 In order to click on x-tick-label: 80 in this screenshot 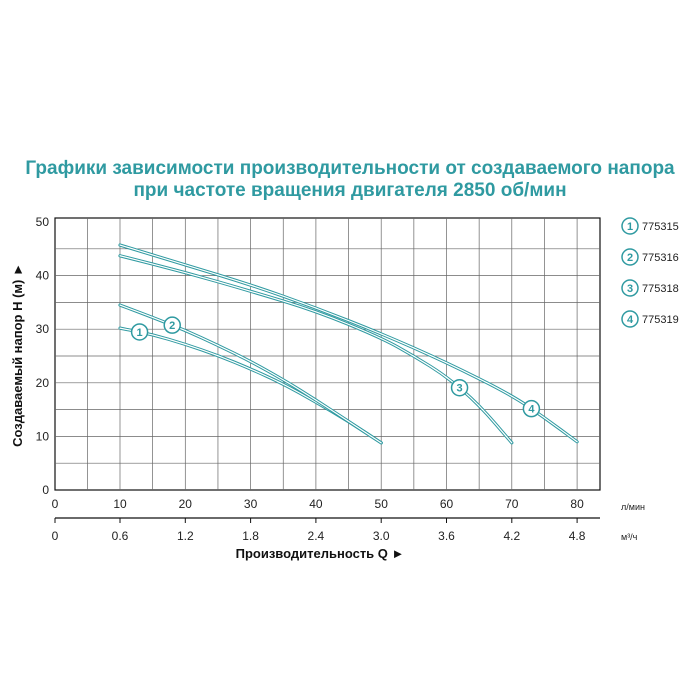, I will do `click(577, 504)`.